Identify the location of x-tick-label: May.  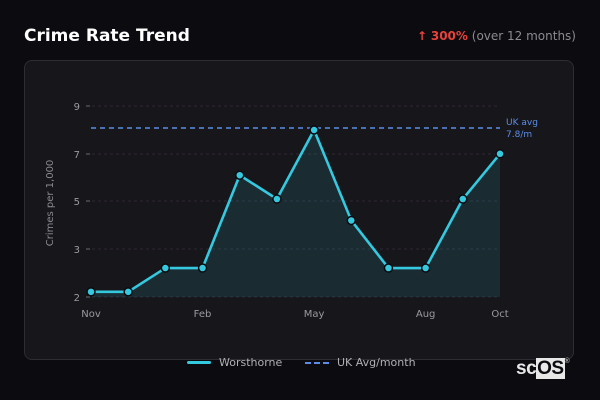
(314, 314).